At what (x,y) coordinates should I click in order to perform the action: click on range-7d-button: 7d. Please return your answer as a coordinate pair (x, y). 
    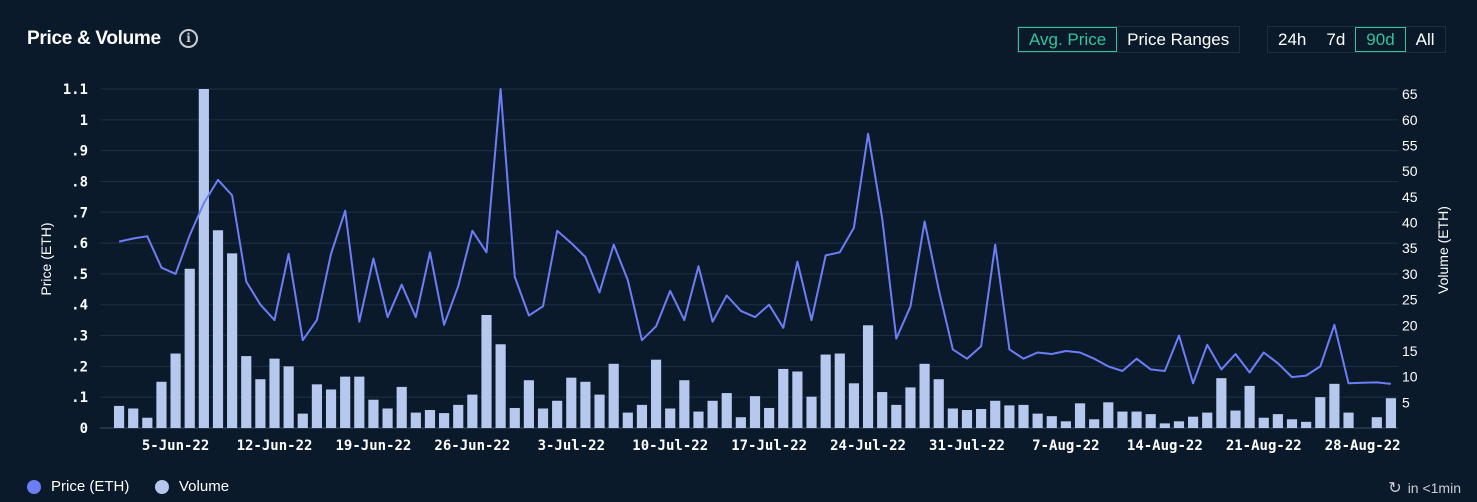
    Looking at the image, I should click on (1336, 39).